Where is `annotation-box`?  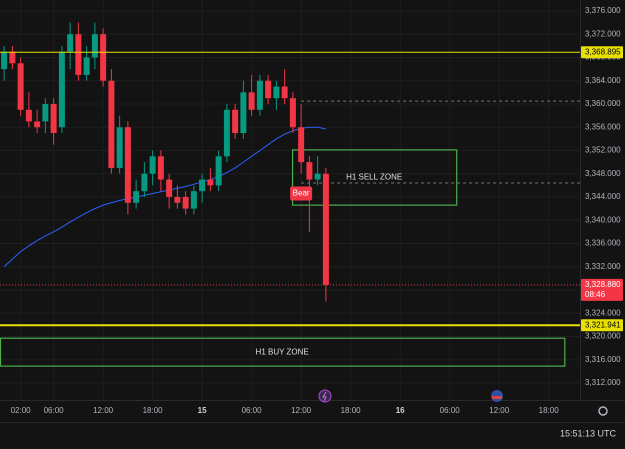
annotation-box is located at coordinates (301, 193).